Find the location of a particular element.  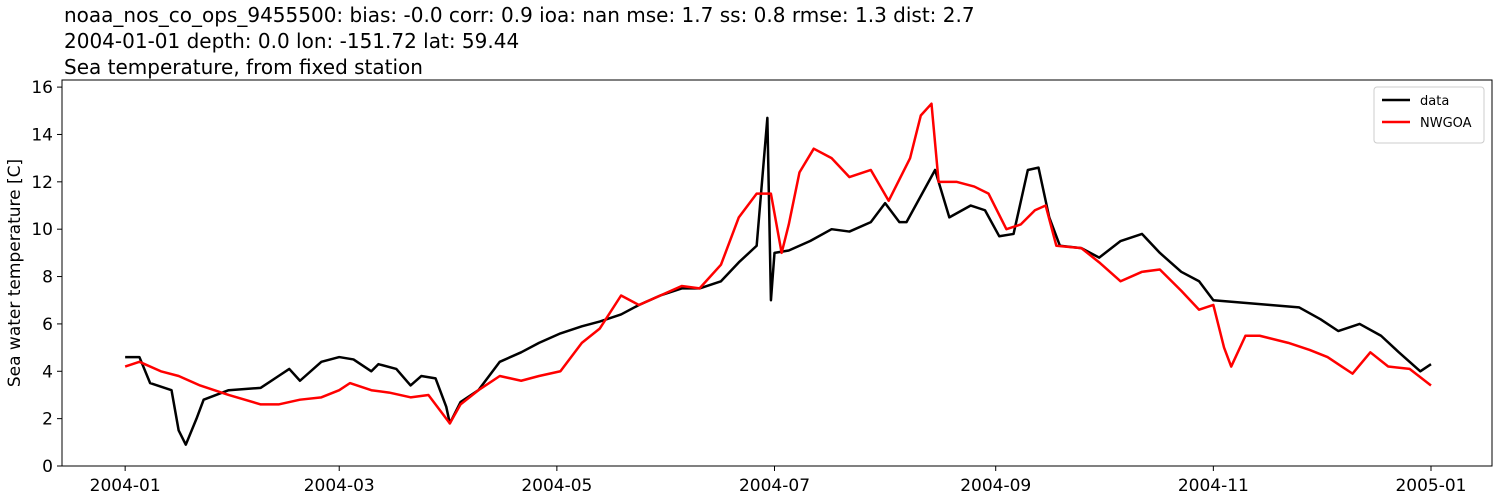

y-tick-label: 12 is located at coordinates (42, 183).